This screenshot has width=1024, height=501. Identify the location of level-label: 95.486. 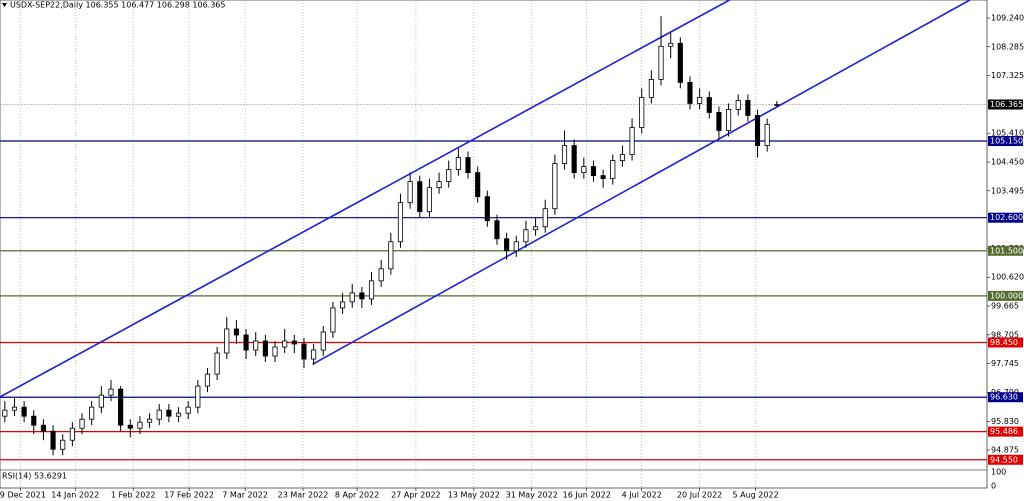
(1004, 431).